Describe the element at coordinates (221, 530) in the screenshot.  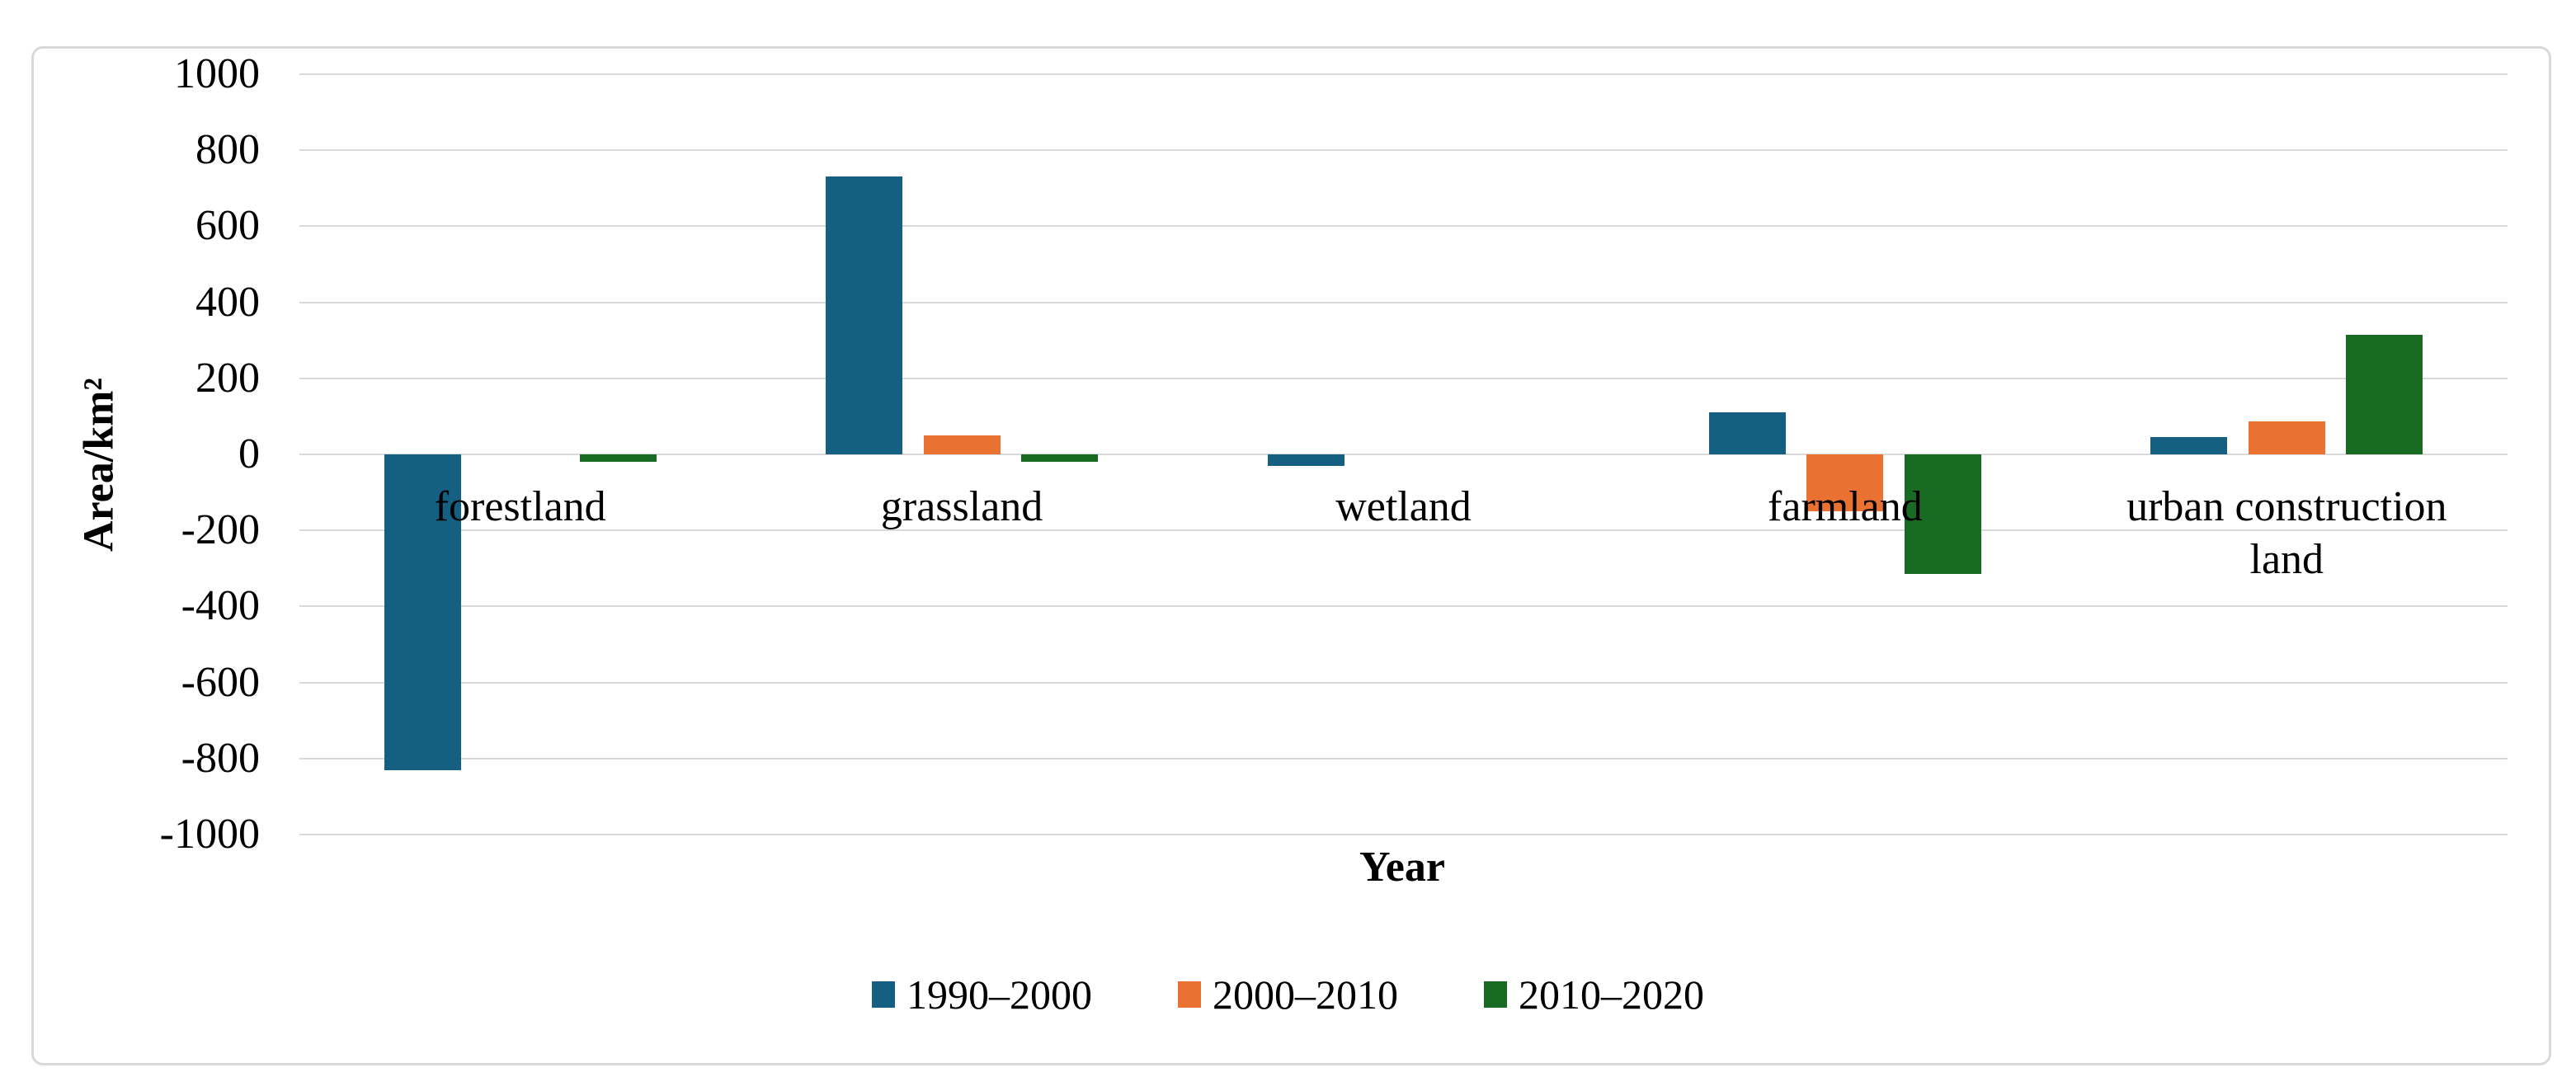
I see `y-tick-label: -200` at that location.